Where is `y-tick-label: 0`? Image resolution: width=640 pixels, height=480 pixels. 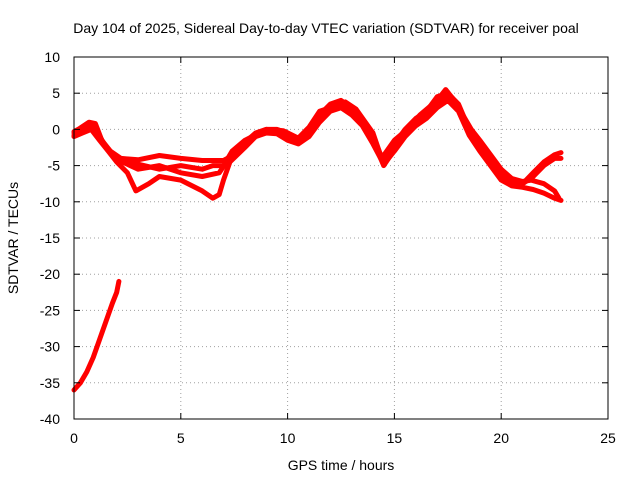
y-tick-label: 0 is located at coordinates (56, 129).